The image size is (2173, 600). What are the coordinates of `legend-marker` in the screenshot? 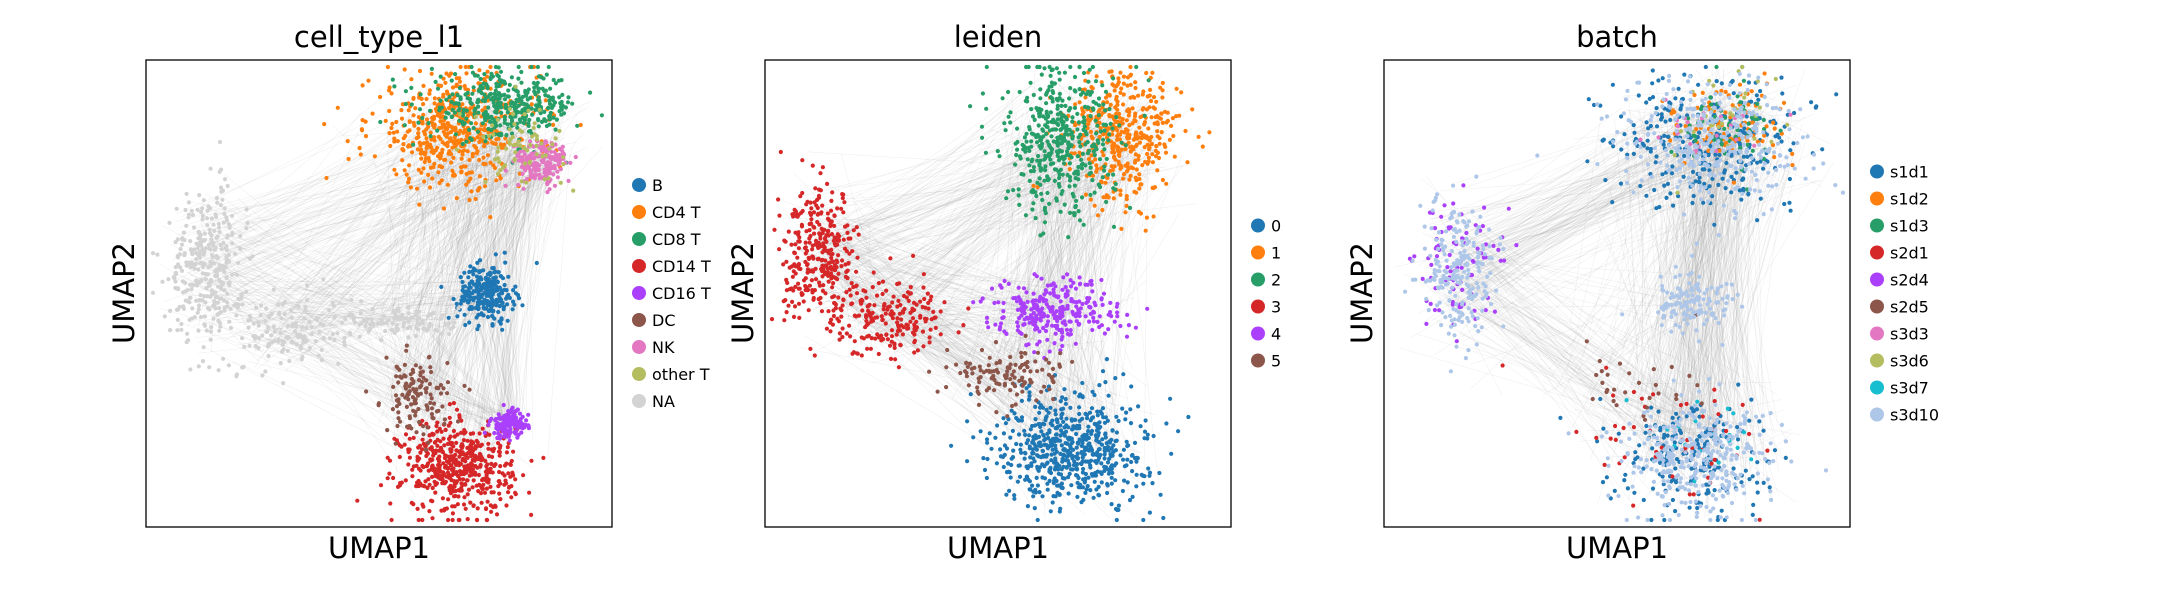 It's located at (639, 401).